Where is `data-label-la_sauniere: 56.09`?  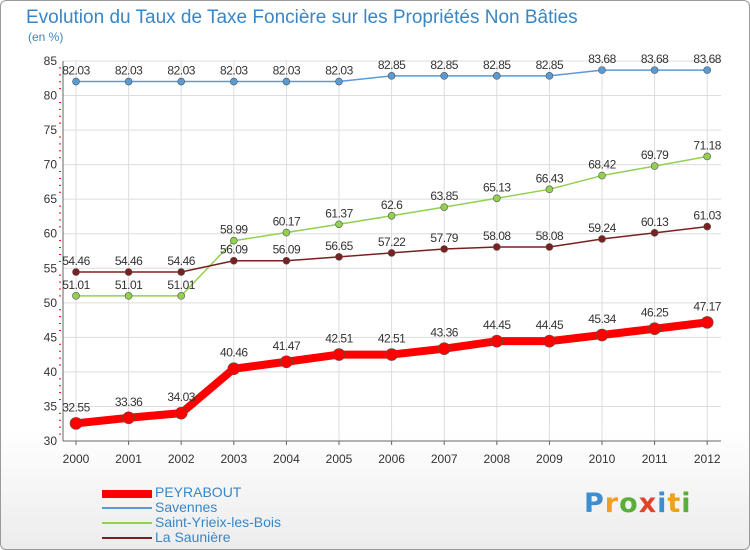
data-label-la_sauniere: 56.09 is located at coordinates (287, 250).